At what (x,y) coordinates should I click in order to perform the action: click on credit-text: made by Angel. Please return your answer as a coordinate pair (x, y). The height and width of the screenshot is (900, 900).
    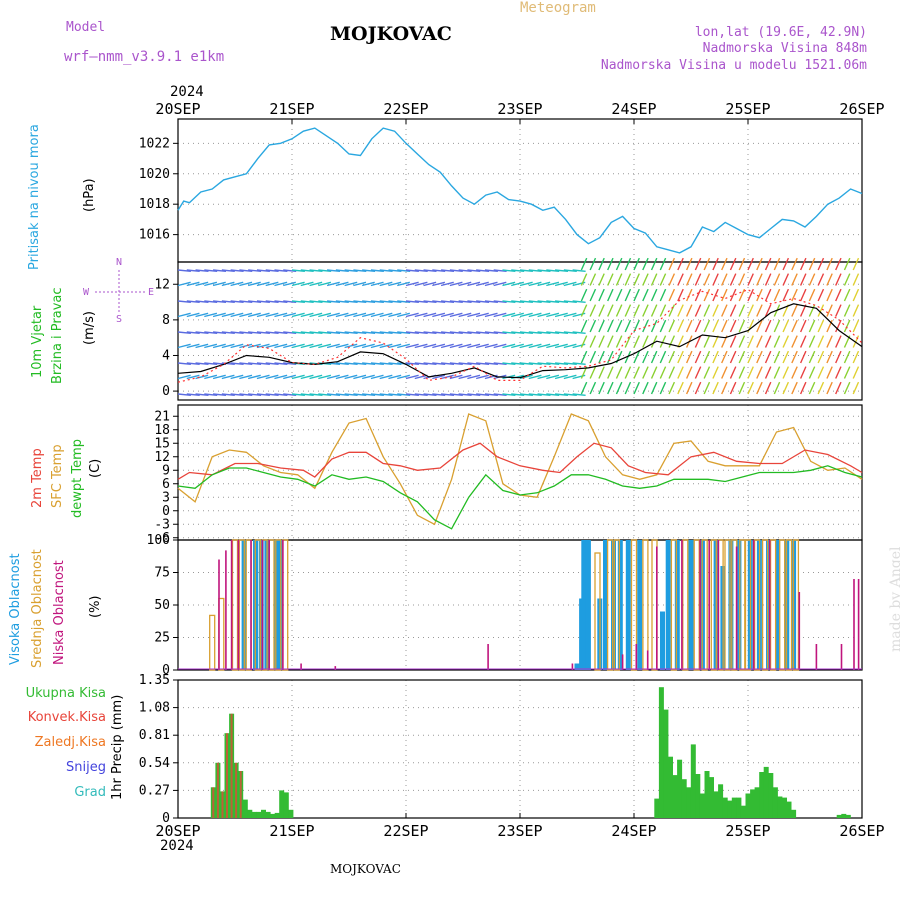
    Looking at the image, I should click on (894, 599).